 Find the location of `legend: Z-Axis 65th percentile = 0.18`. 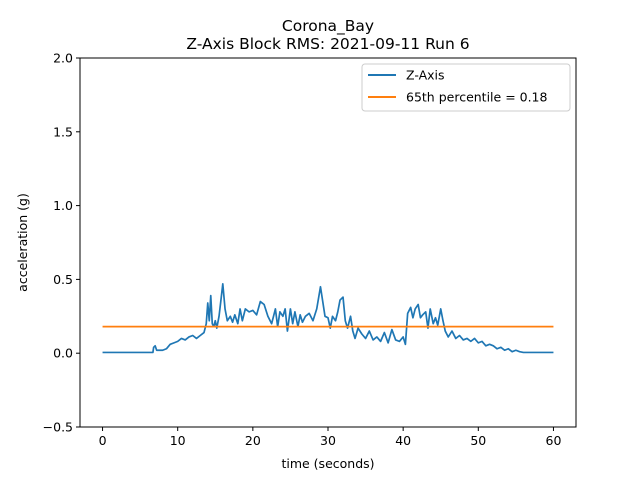

legend: Z-Axis 65th percentile = 0.18 is located at coordinates (466, 87).